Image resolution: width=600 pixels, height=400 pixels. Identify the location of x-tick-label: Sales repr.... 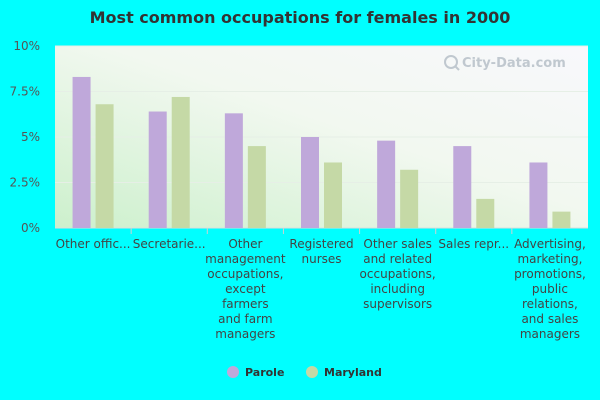
(473, 244).